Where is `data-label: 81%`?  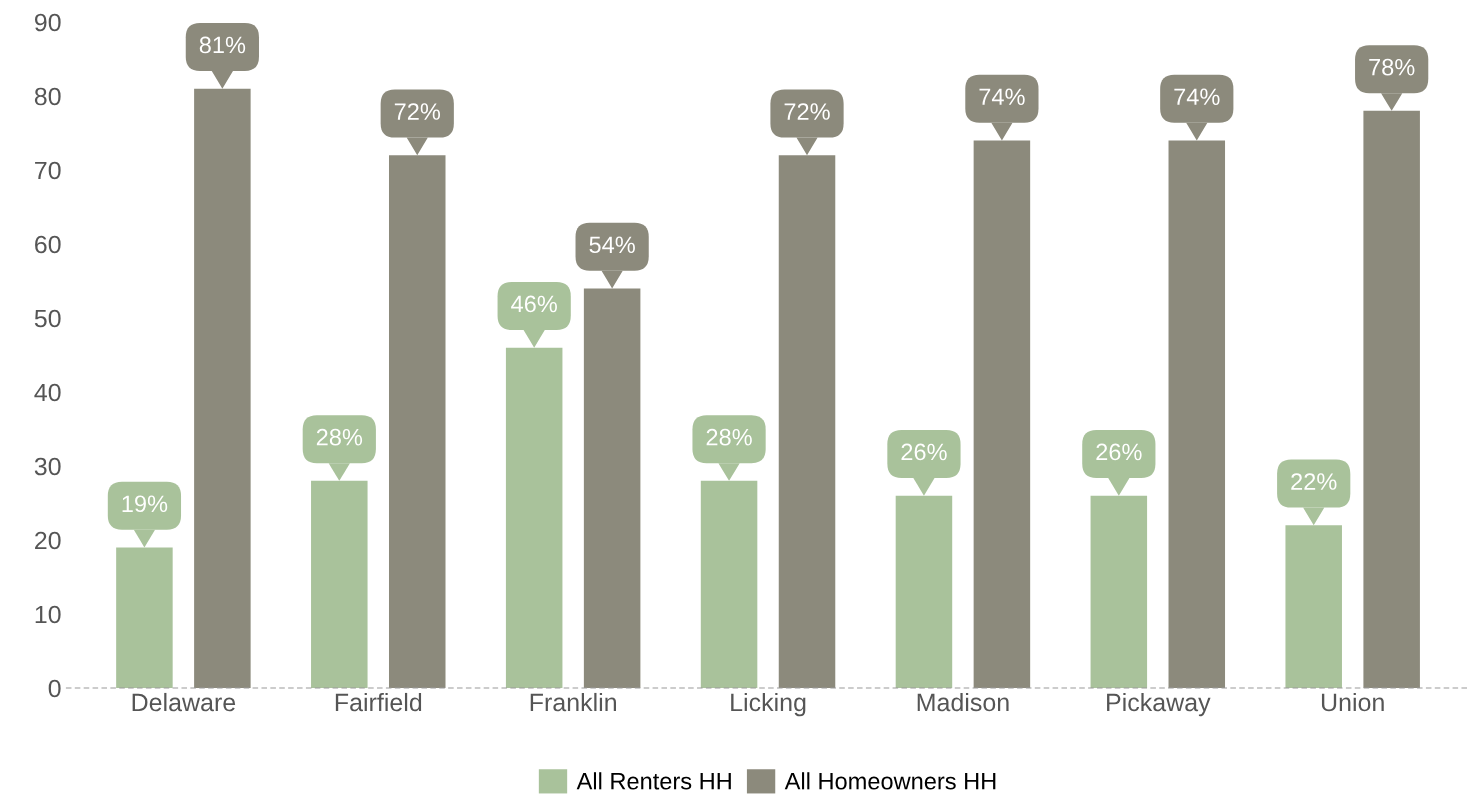
data-label: 81% is located at coordinates (222, 45).